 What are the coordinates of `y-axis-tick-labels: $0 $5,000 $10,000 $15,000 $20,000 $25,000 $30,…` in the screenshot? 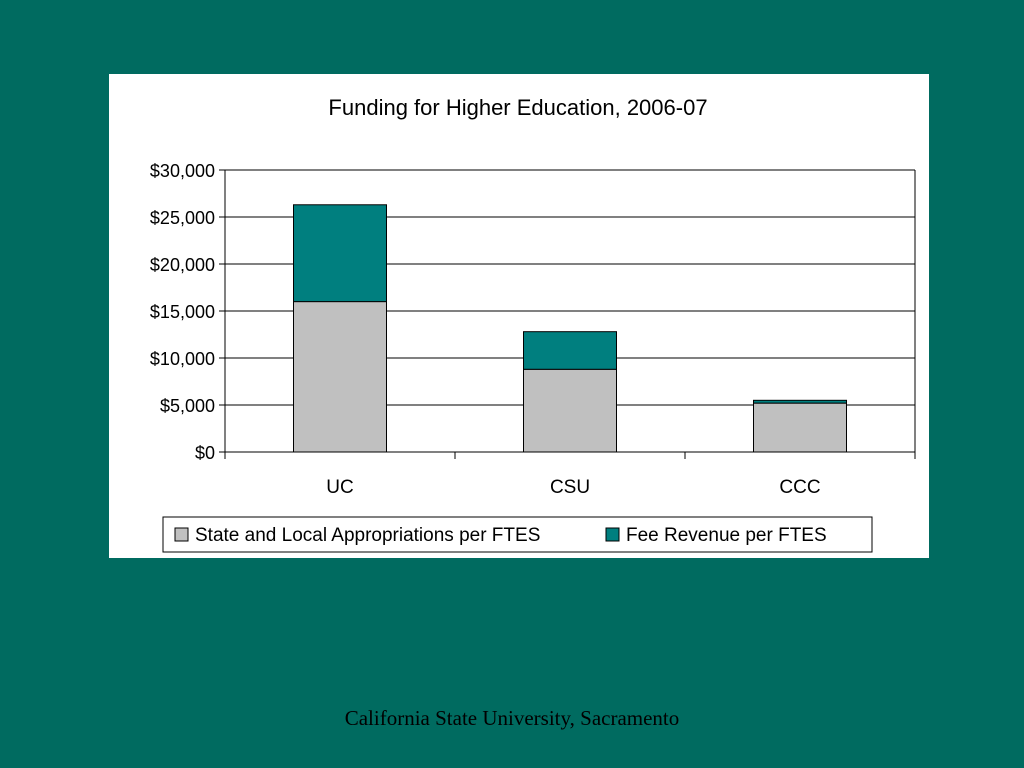 It's located at (182, 312).